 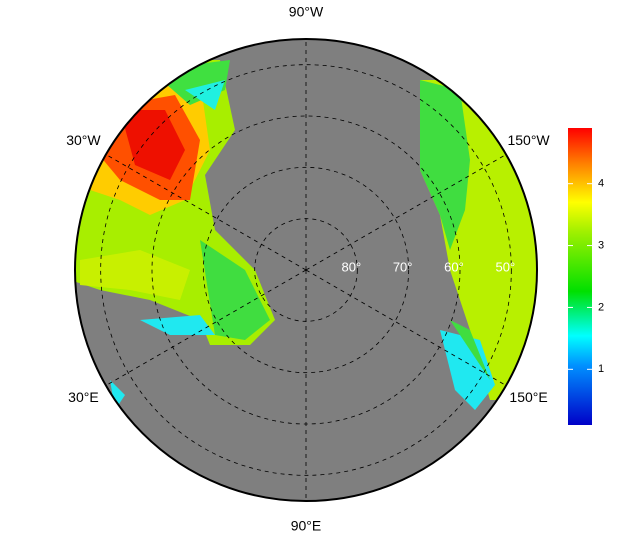 I want to click on colorbar-label: 2, so click(x=601, y=307).